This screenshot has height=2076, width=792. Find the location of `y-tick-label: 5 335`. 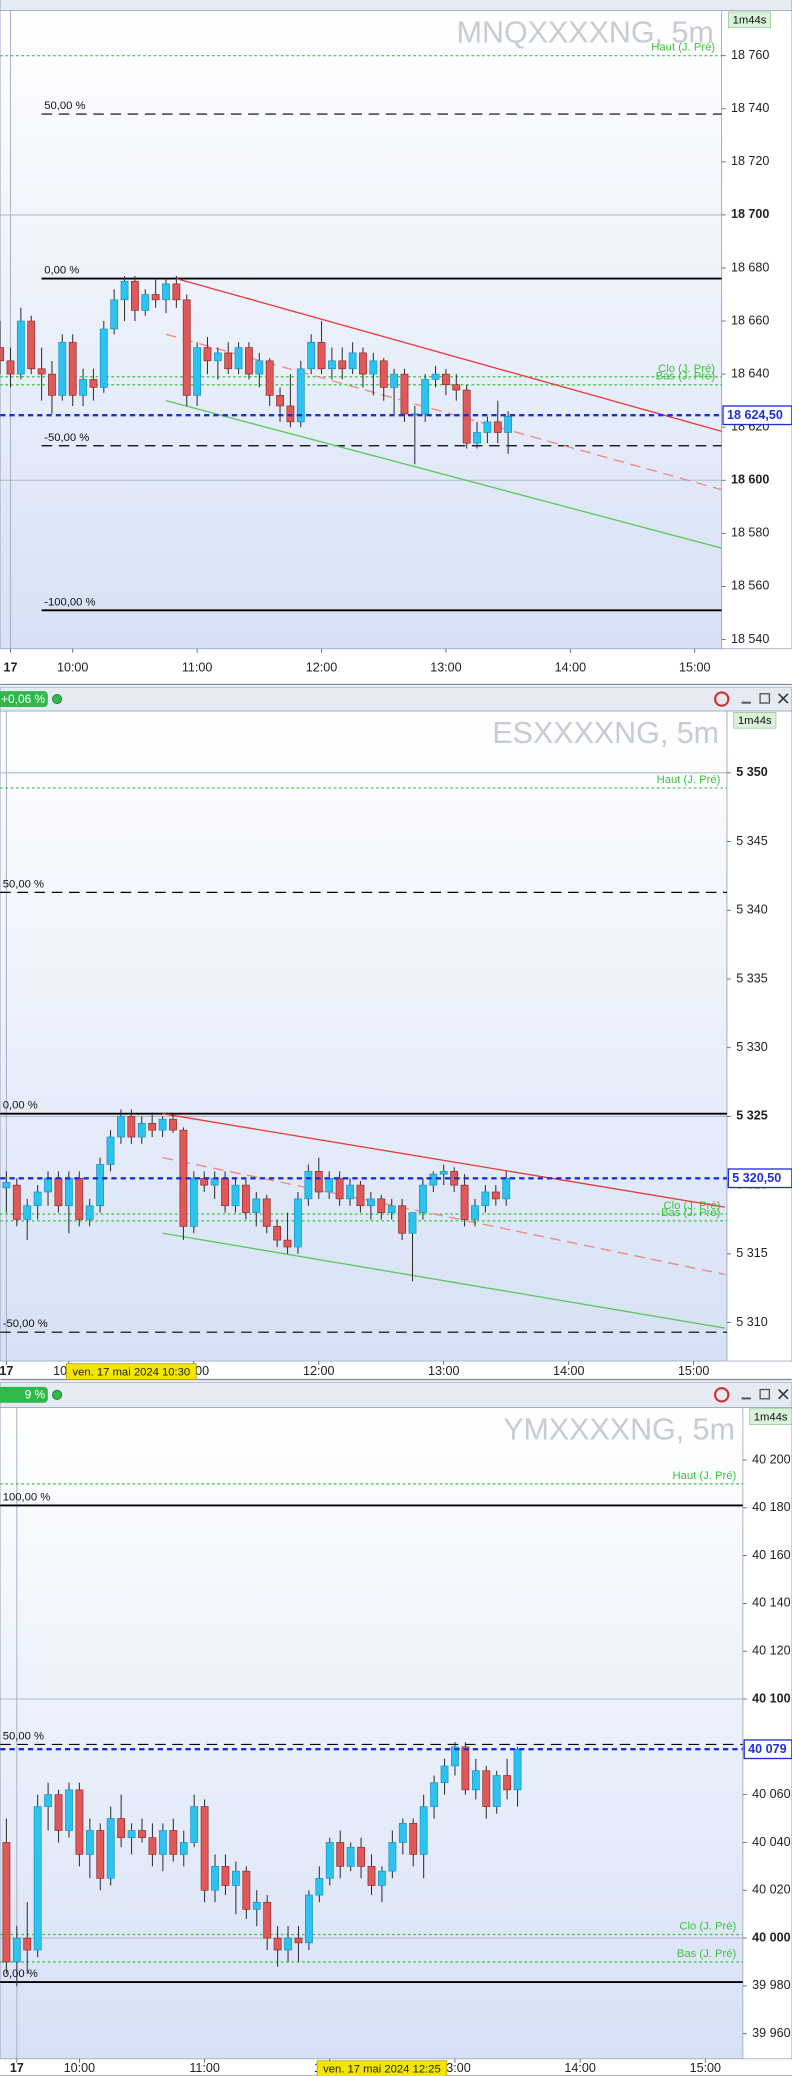

y-tick-label: 5 335 is located at coordinates (751, 978).